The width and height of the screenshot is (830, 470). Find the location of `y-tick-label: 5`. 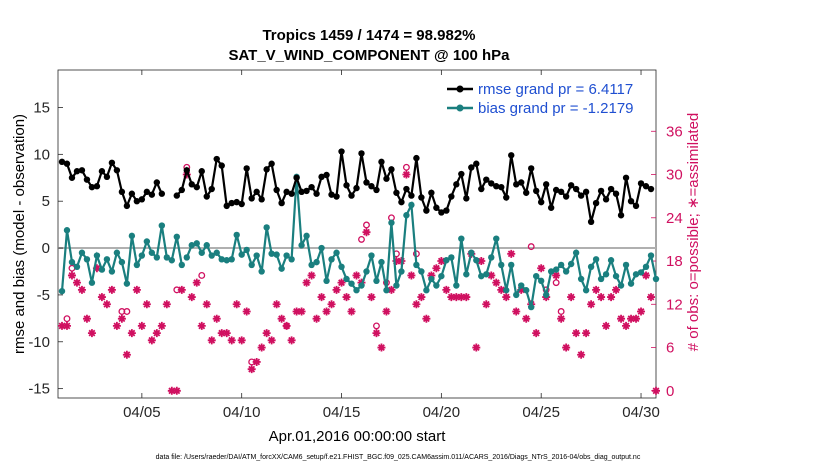

y-tick-label: 5 is located at coordinates (46, 201).